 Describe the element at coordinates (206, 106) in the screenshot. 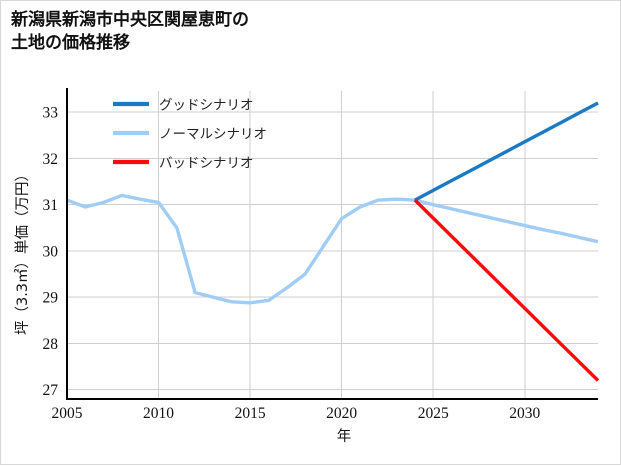

I see `legend-label-good: グッドシナリオ` at that location.